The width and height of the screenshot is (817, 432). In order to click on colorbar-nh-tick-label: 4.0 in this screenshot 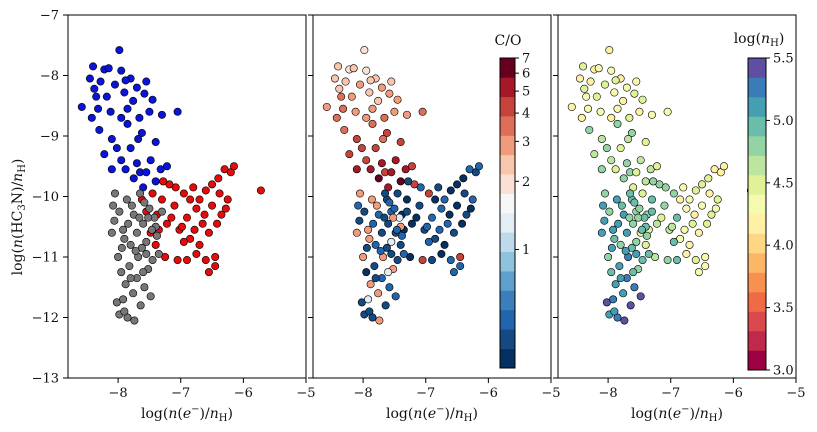, I will do `click(783, 246)`.